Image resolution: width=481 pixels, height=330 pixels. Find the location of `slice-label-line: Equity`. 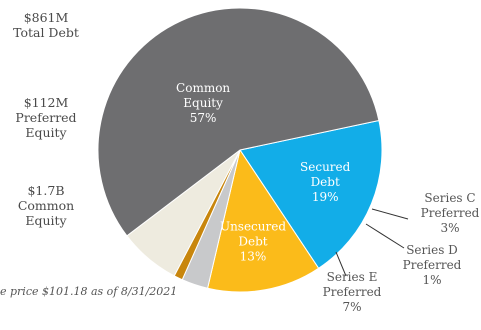

slice-label-line: Equity is located at coordinates (203, 103).